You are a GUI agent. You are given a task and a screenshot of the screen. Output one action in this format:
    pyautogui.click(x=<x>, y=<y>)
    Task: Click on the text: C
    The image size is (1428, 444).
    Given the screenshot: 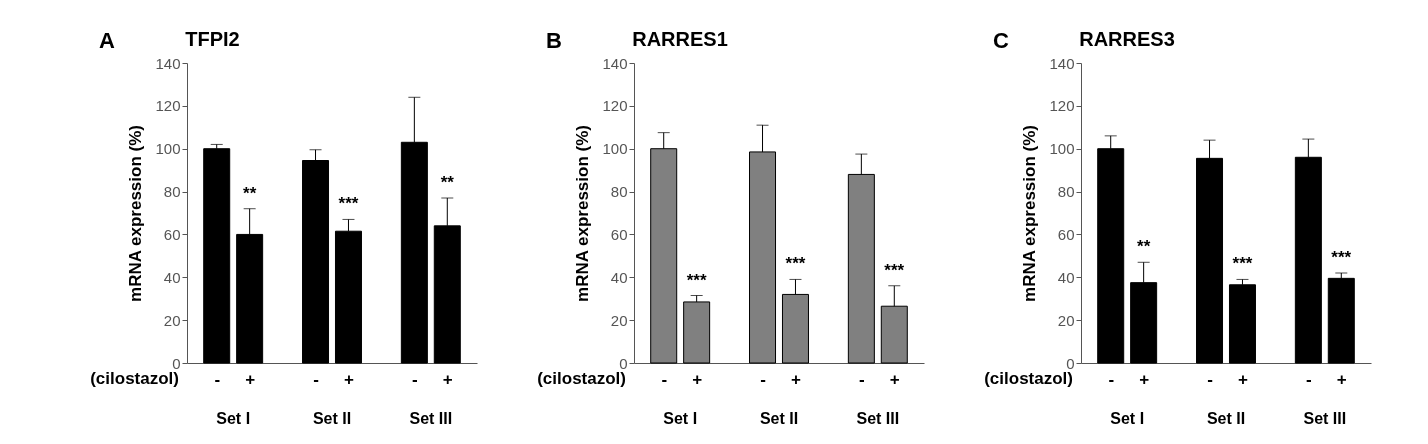 What is the action you would take?
    pyautogui.click(x=1001, y=40)
    